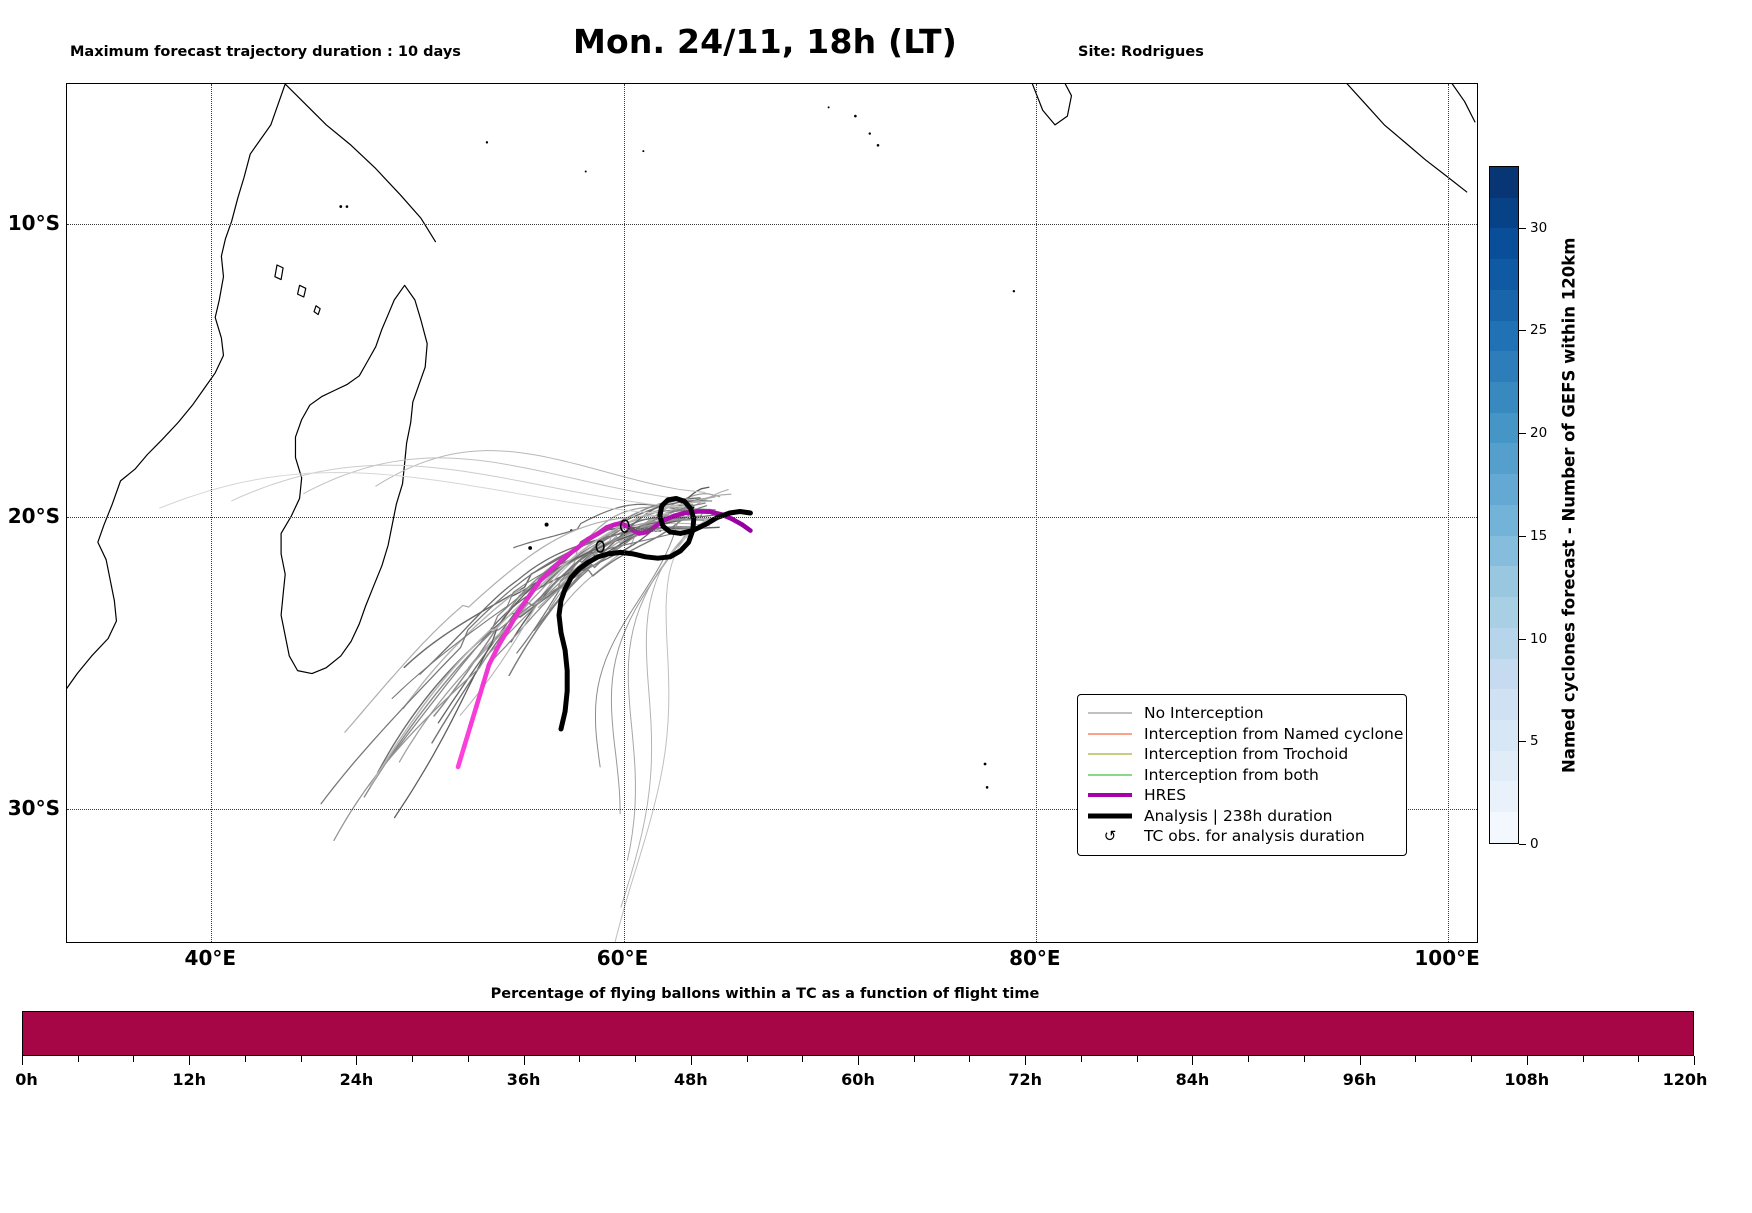  Describe the element at coordinates (1359, 1079) in the screenshot. I see `pct-tick-label-96: 96h` at that location.